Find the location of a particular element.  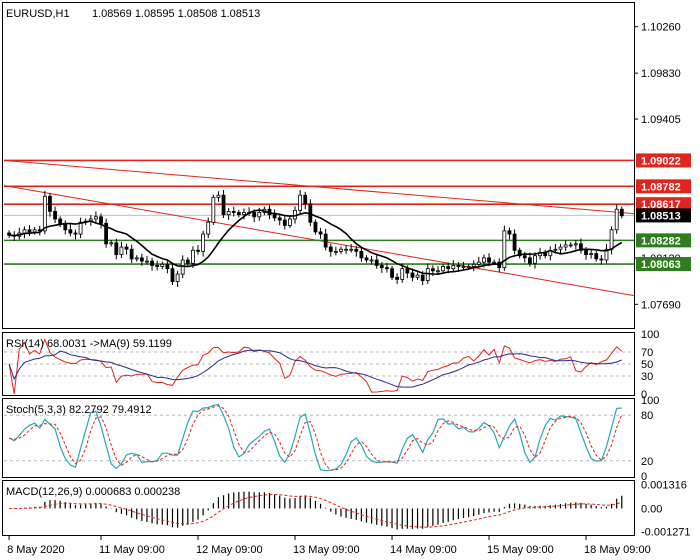

level-label: 1.08282 is located at coordinates (661, 241).